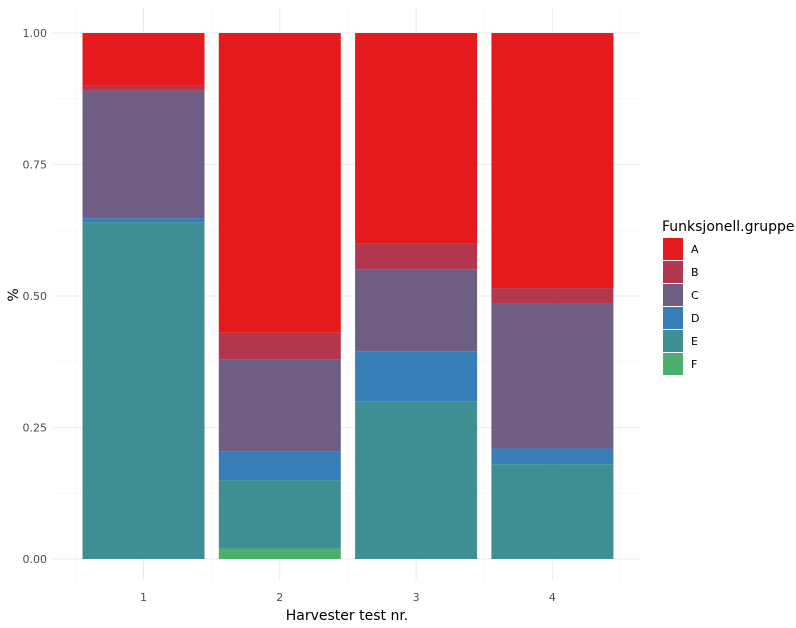 The height and width of the screenshot is (628, 796). Describe the element at coordinates (143, 391) in the screenshot. I see `bar-segment-e-1: E: 0.64` at that location.